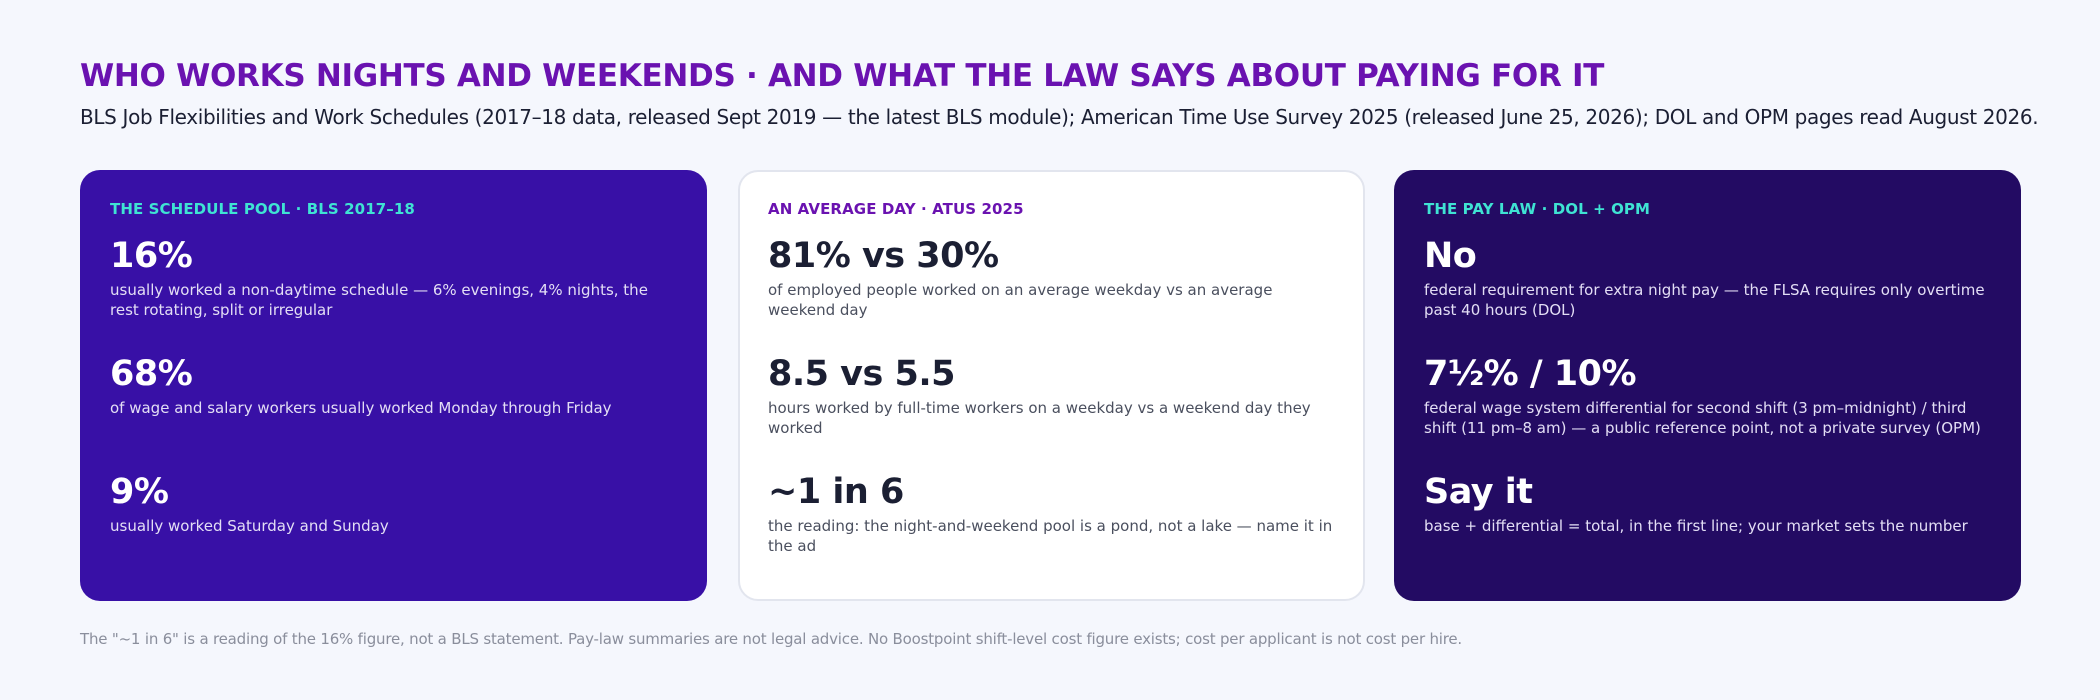  Describe the element at coordinates (862, 374) in the screenshot. I see `stat-value: 8.5 vs 5.5` at that location.